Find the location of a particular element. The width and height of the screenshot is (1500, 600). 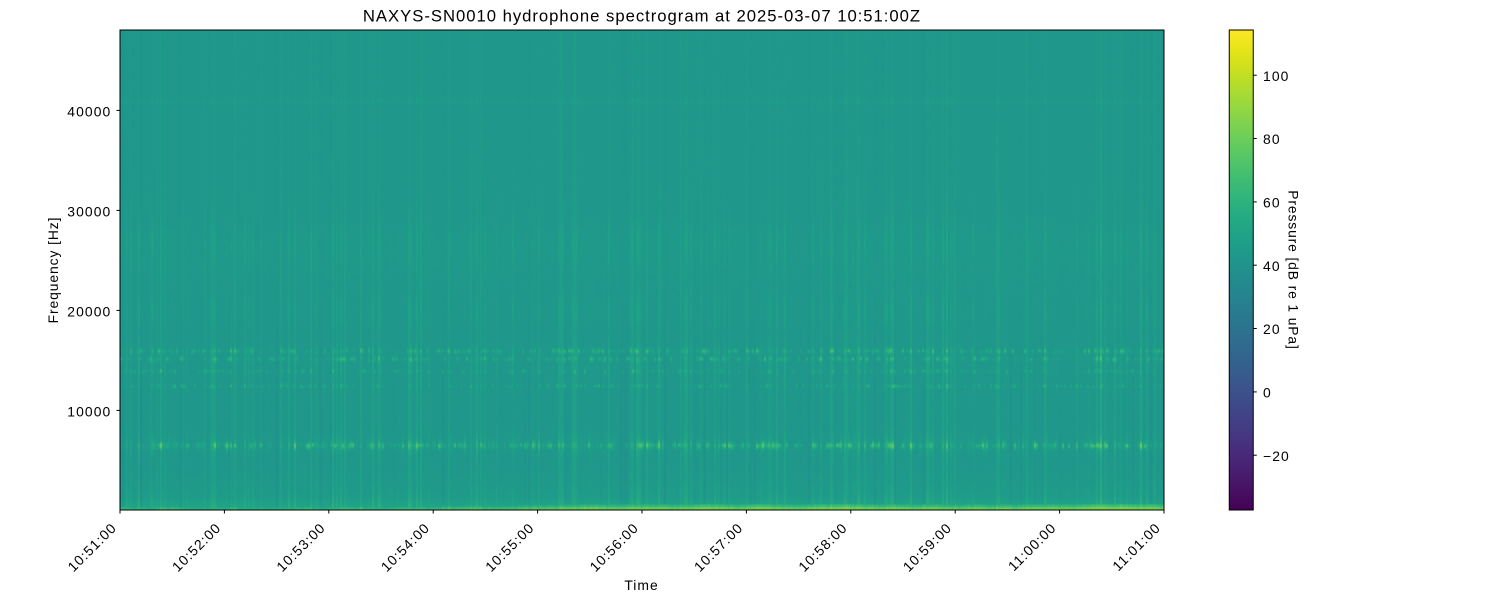

svg-text: 11:00:00 is located at coordinates (1032, 547).